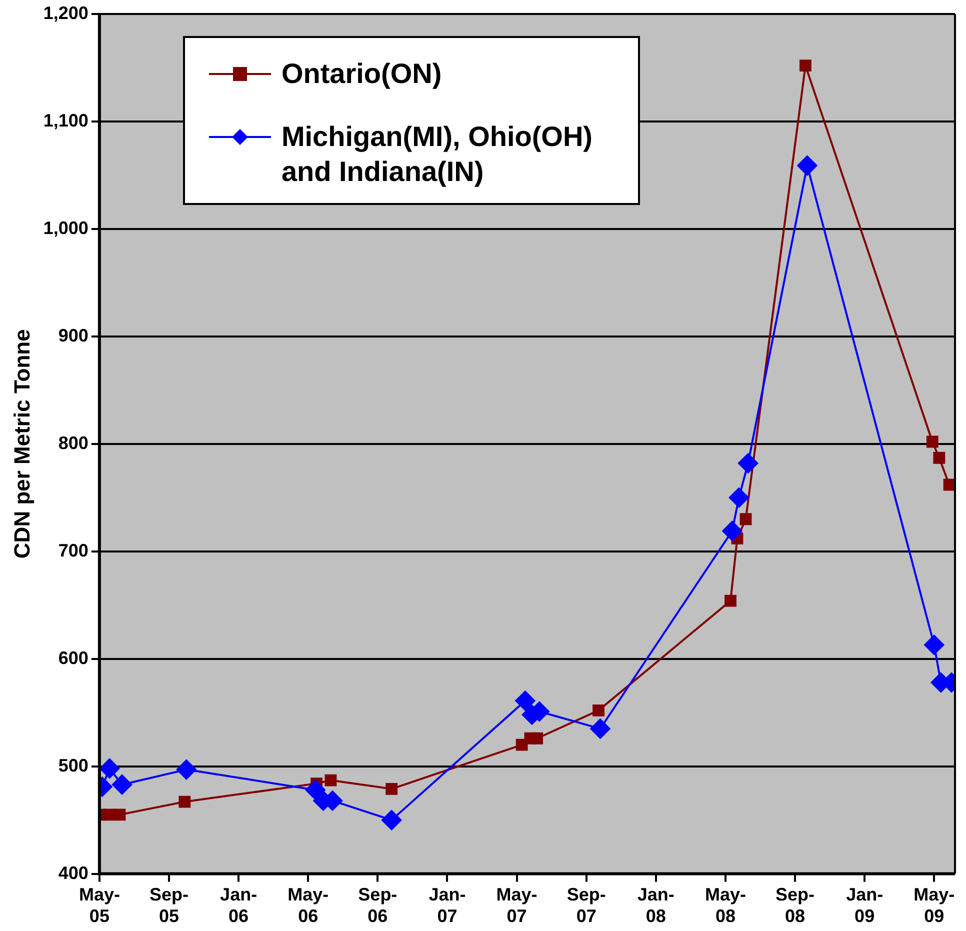 Image resolution: width=966 pixels, height=931 pixels. Describe the element at coordinates (655, 905) in the screenshot. I see `x-tick-label: Jan- 08` at that location.